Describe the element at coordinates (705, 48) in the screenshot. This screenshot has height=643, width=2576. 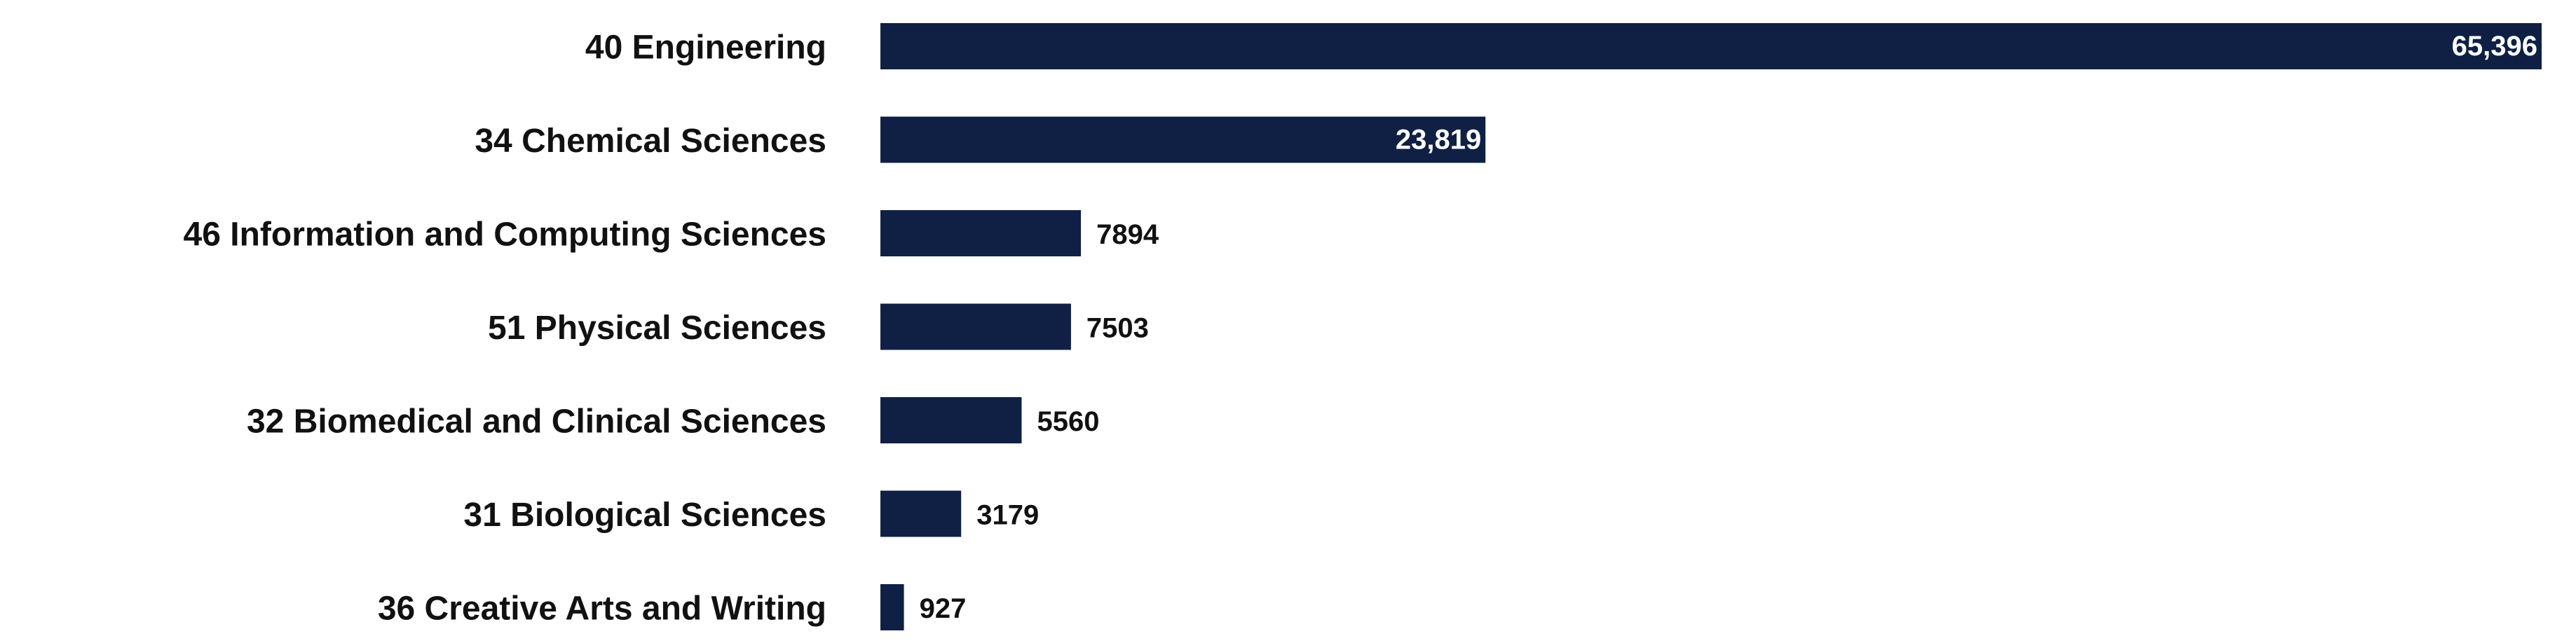
I see `category-label: 40 Engineering` at that location.